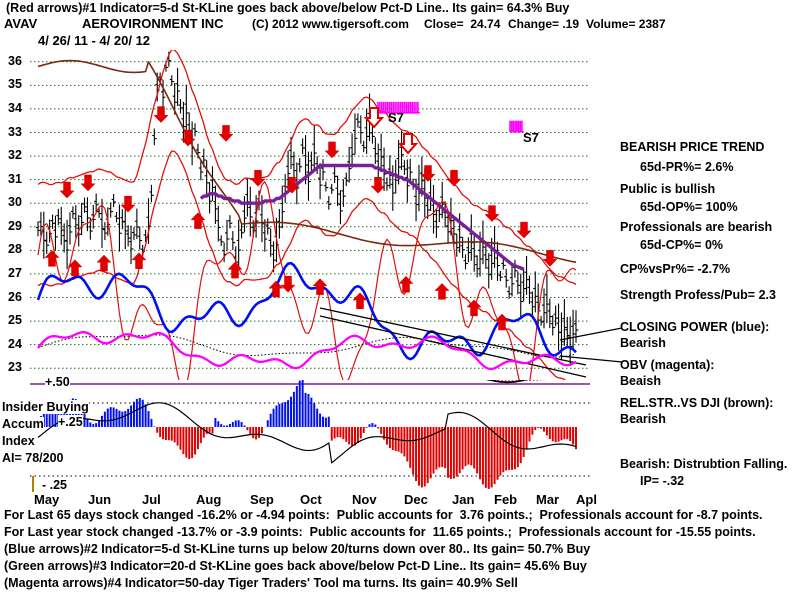  What do you see at coordinates (15, 107) in the screenshot?
I see `price-tick-34: 34` at bounding box center [15, 107].